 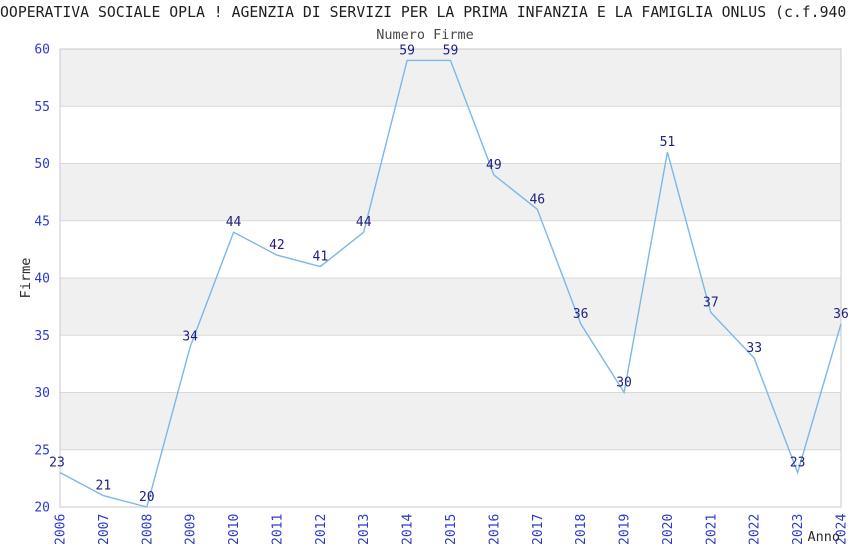 What do you see at coordinates (147, 529) in the screenshot?
I see `x-tick-label: 2008` at bounding box center [147, 529].